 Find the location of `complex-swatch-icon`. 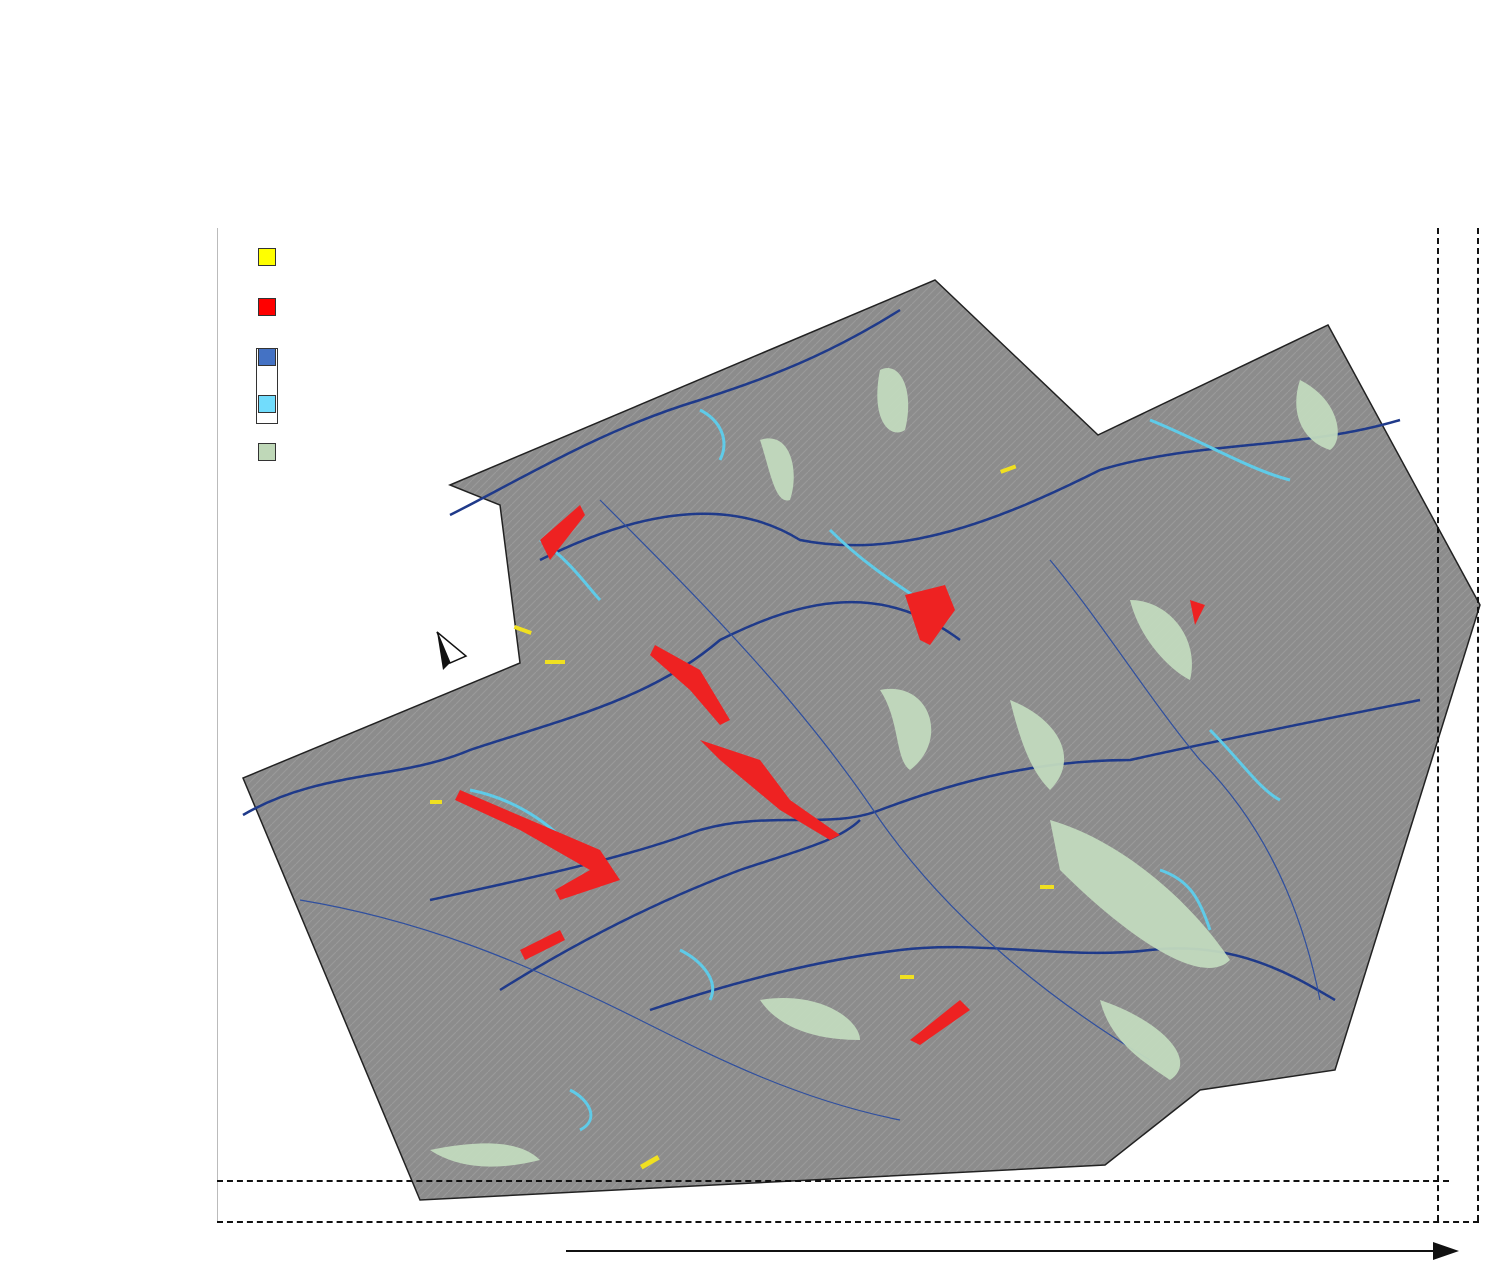

complex-swatch-icon is located at coordinates (267, 452).